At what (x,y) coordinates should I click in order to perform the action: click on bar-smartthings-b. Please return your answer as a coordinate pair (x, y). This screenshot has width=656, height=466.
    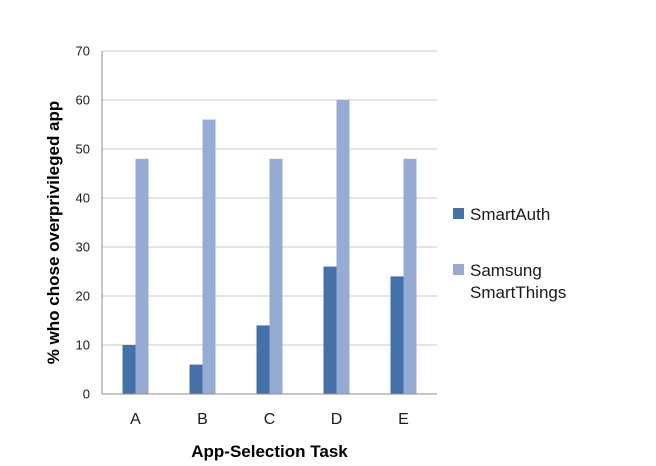
    Looking at the image, I should click on (209, 256).